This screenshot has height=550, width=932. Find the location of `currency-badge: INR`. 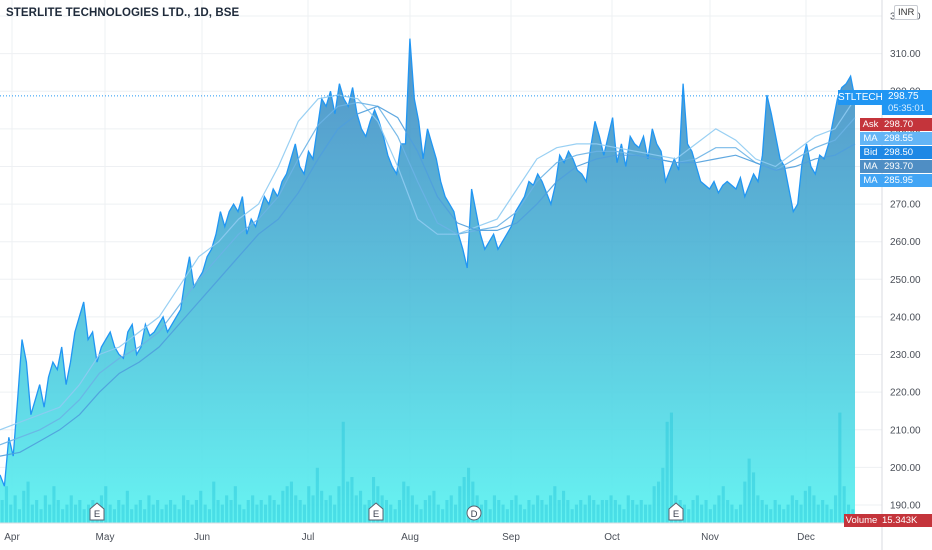

currency-badge: INR is located at coordinates (906, 12).